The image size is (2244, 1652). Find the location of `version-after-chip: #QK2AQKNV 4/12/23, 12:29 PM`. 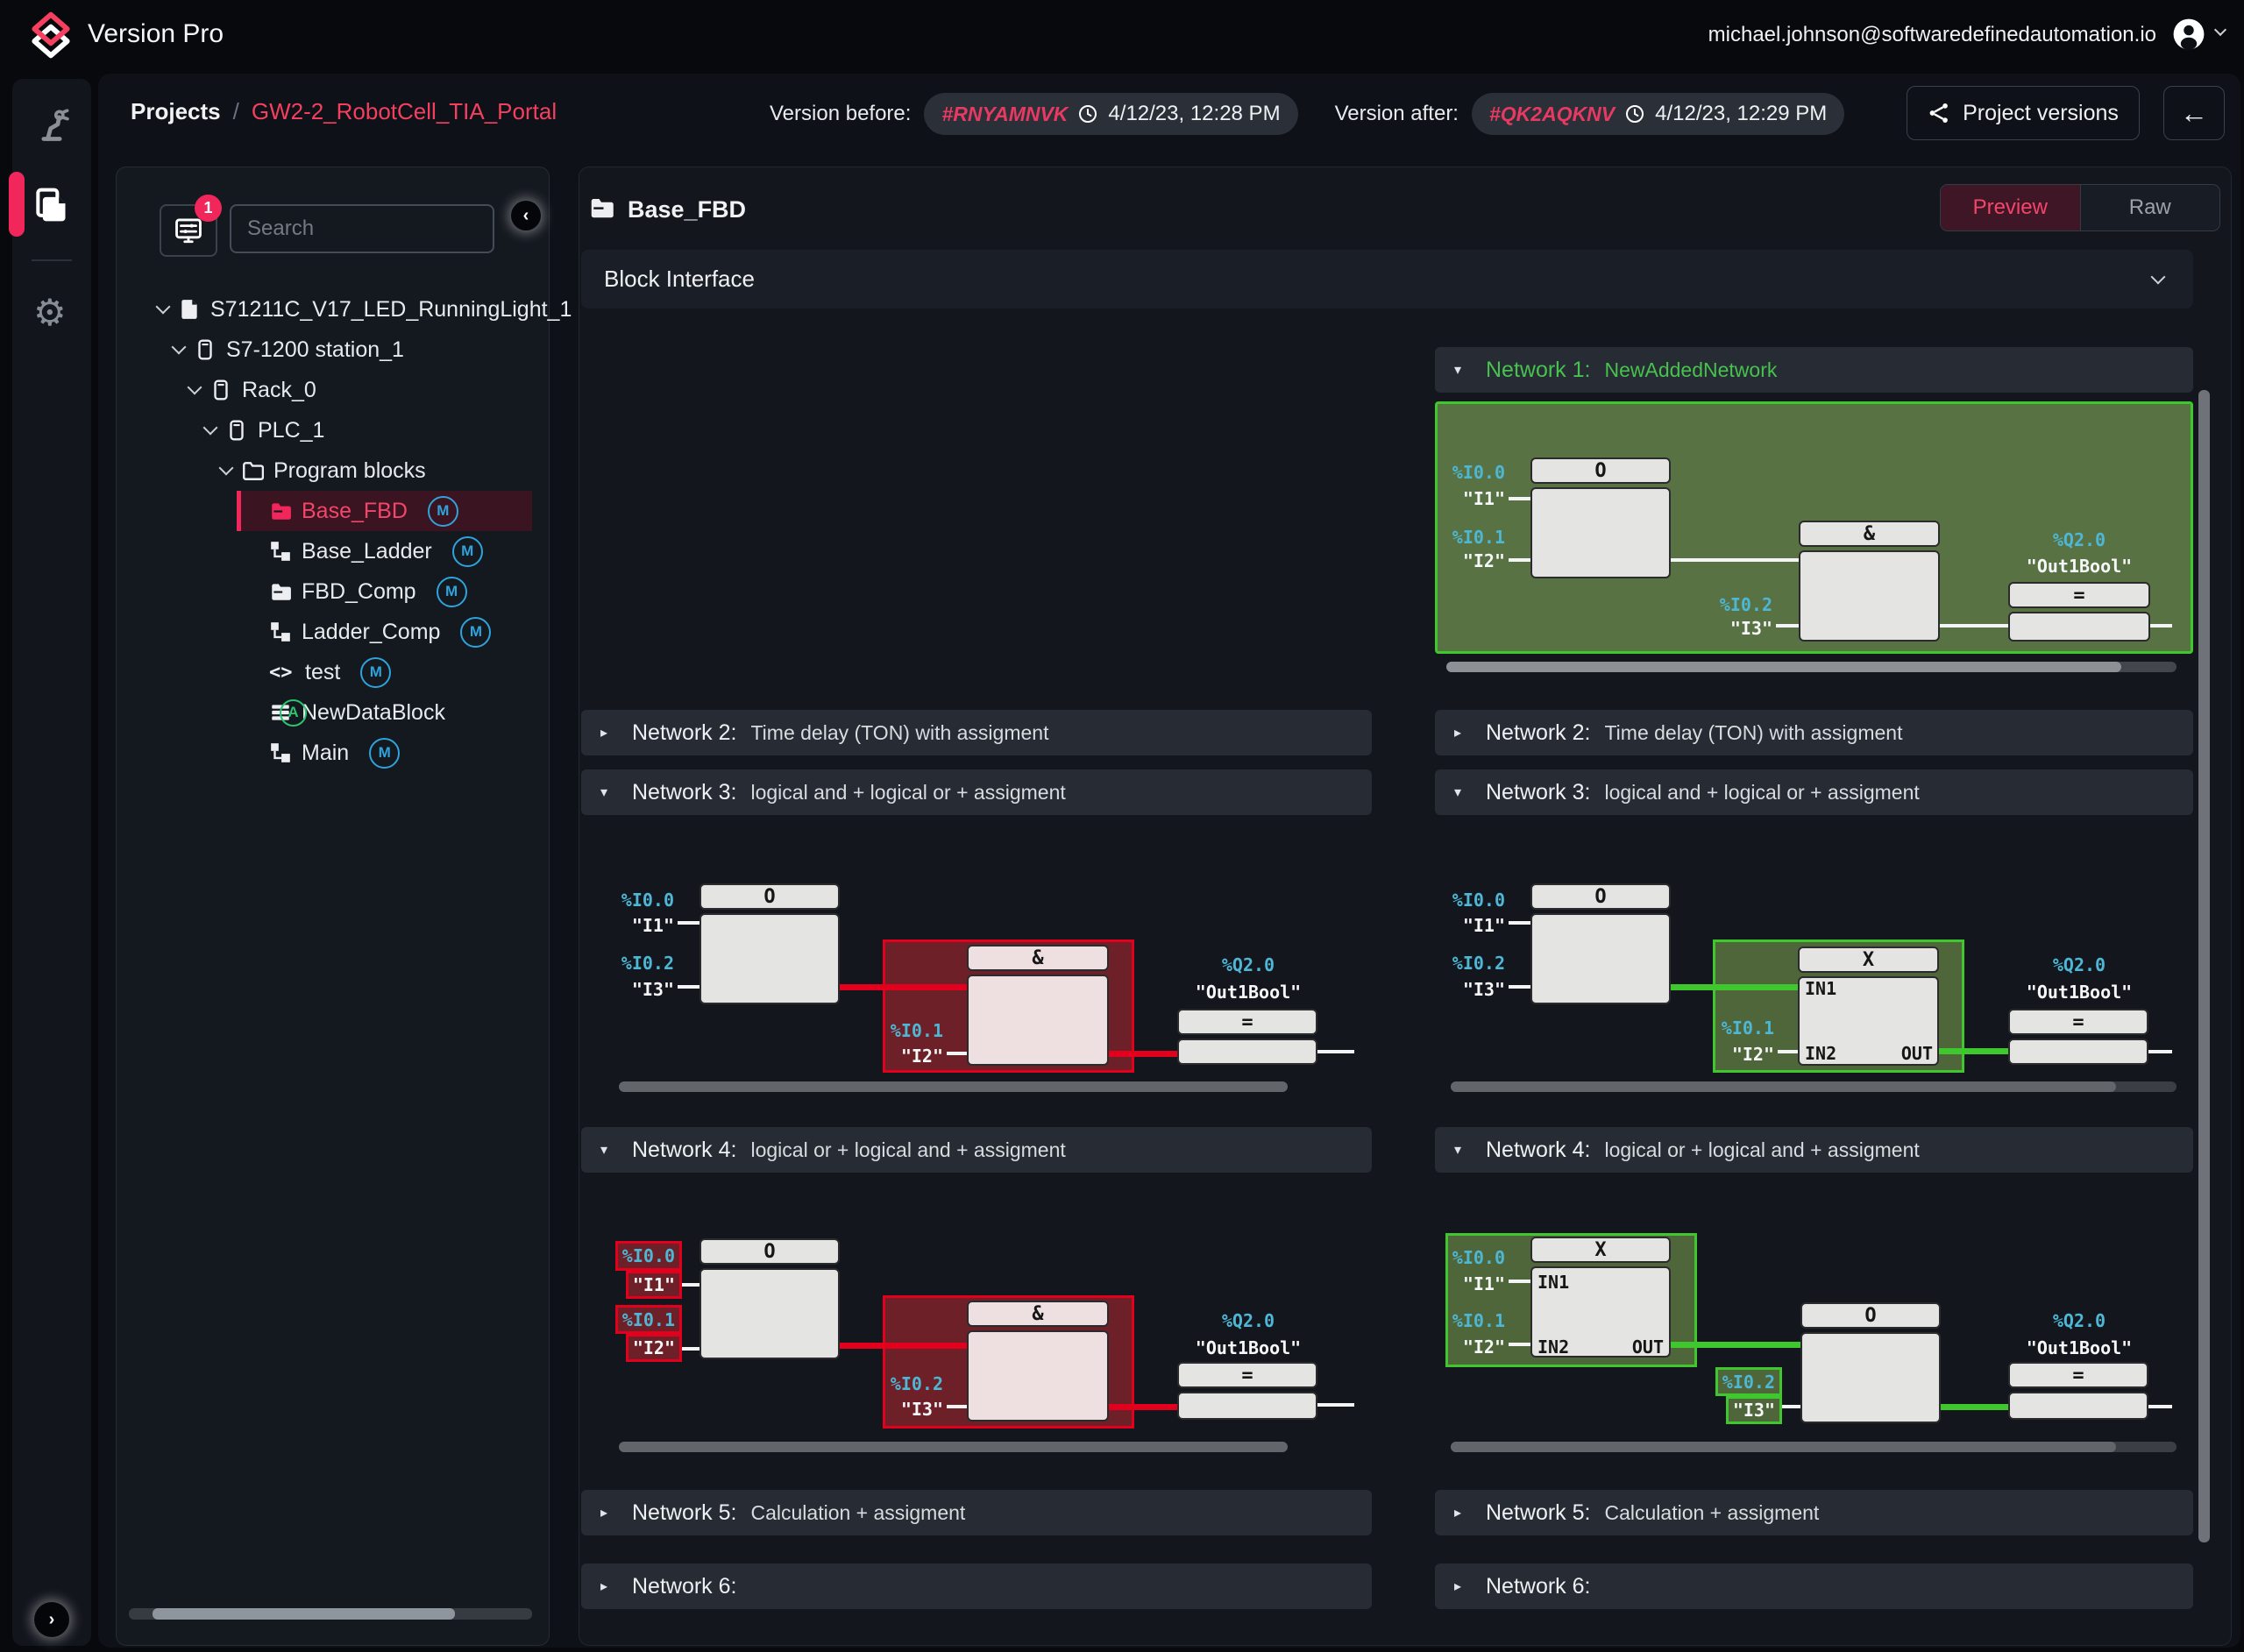

version-after-chip: #QK2AQKNV 4/12/23, 12:29 PM is located at coordinates (1658, 114).